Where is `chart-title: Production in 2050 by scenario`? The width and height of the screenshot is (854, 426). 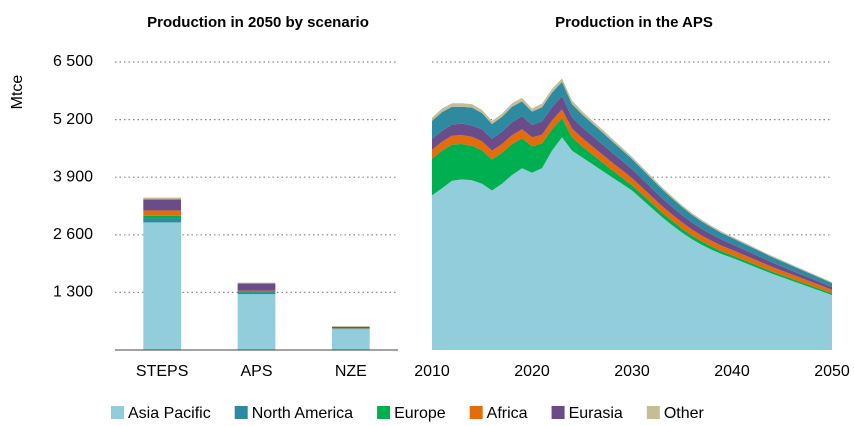 chart-title: Production in 2050 by scenario is located at coordinates (258, 22).